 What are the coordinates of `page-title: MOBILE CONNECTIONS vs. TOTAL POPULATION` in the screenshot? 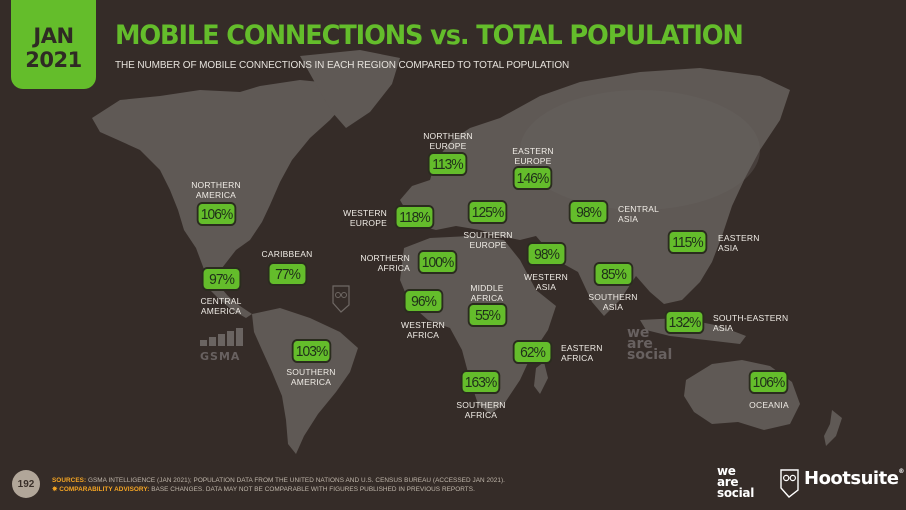 It's located at (429, 35).